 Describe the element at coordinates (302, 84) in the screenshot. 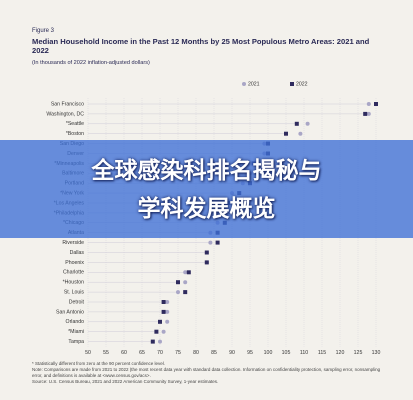

I see `legend-label: 2022` at that location.